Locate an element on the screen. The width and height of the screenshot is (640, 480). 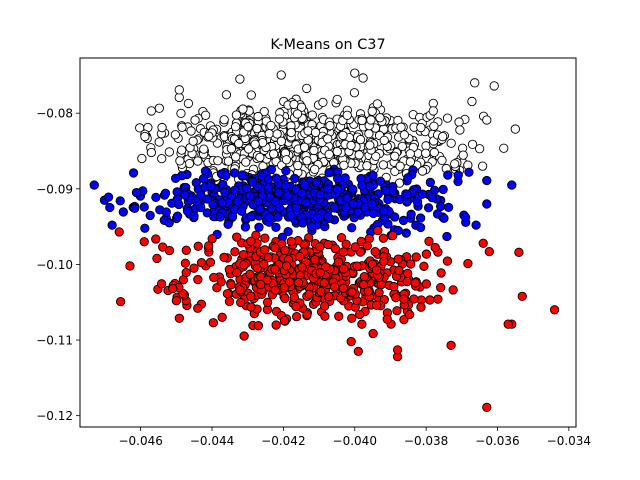
y-tick-label: −0.10 is located at coordinates (54, 265).